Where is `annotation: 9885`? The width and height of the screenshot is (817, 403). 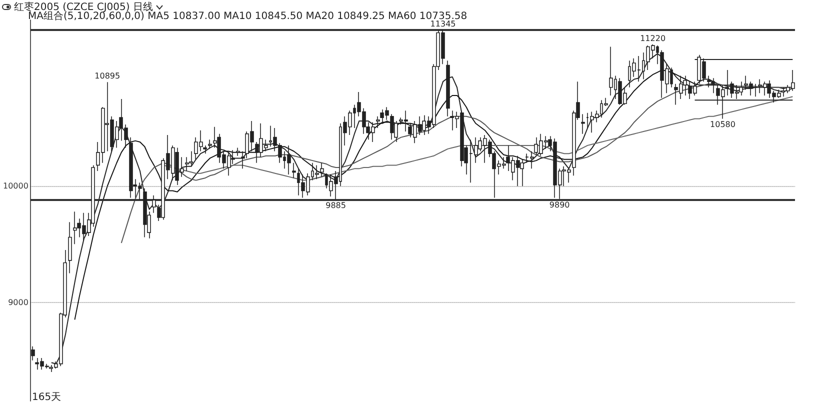 annotation: 9885 is located at coordinates (336, 205).